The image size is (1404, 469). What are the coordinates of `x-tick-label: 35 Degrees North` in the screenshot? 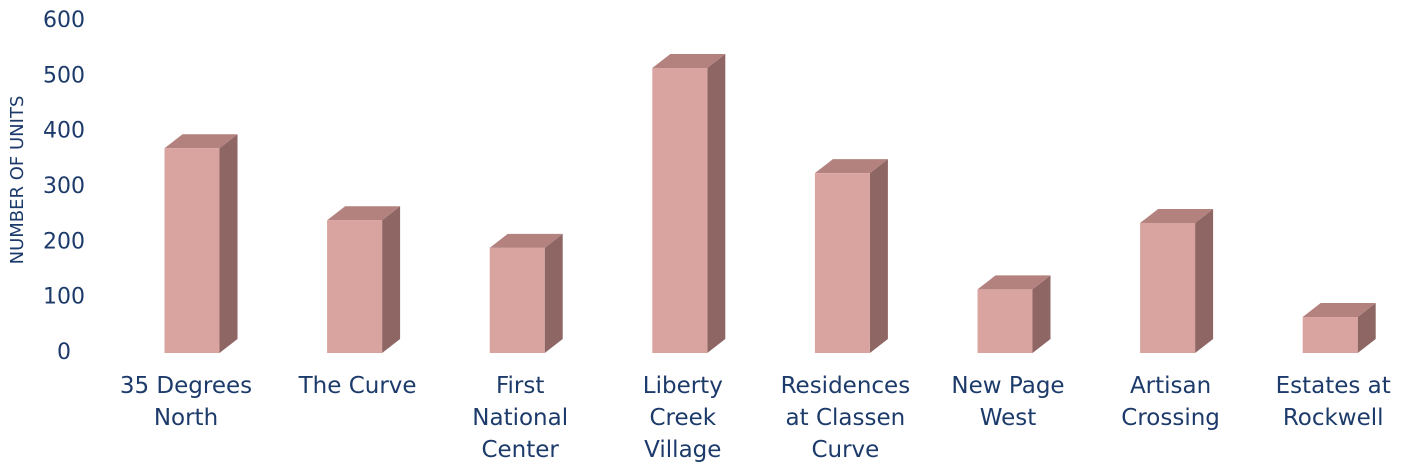 It's located at (186, 402).